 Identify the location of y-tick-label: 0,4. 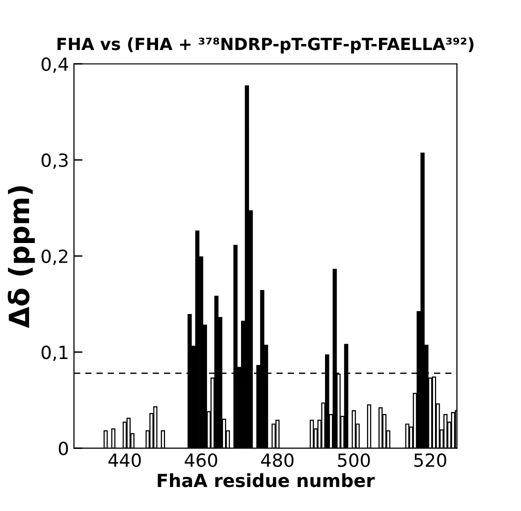
(55, 65).